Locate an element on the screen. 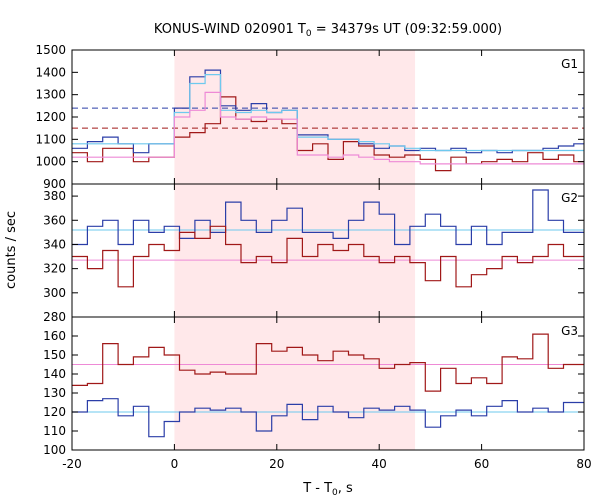  panel-G2-series-dark_red is located at coordinates (328, 256).